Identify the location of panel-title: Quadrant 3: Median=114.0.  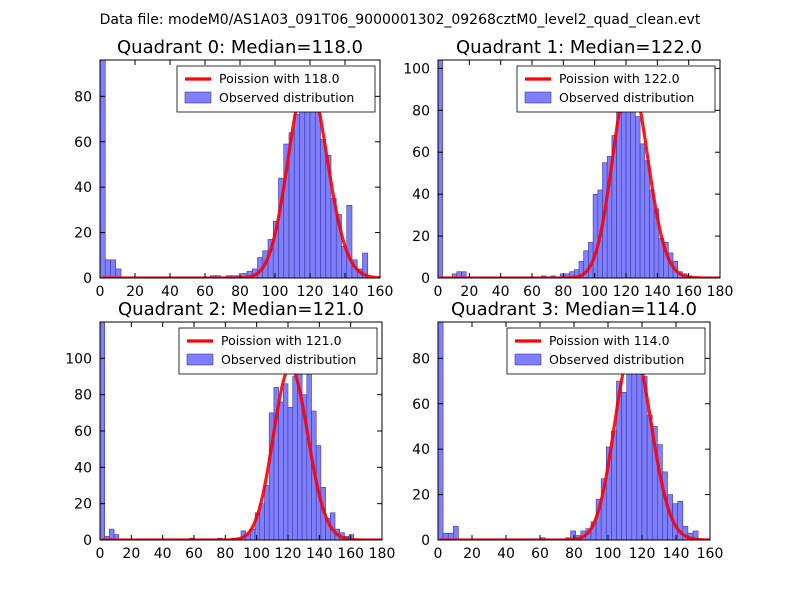
(574, 309).